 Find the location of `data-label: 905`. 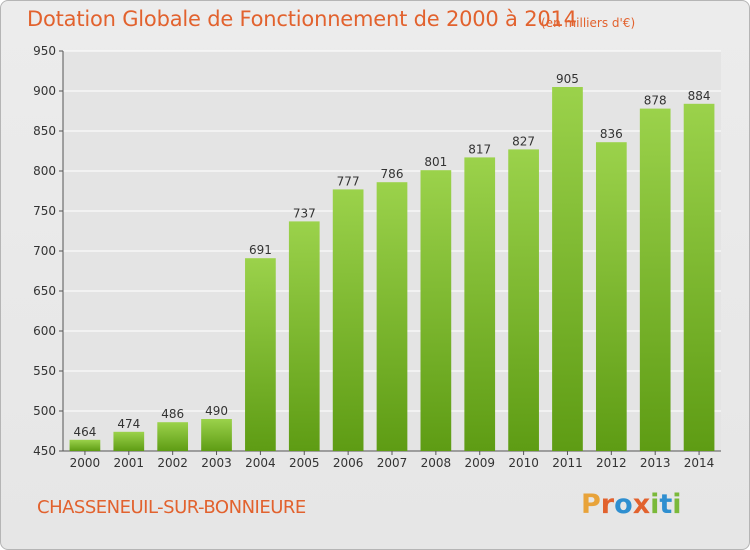

data-label: 905 is located at coordinates (567, 79).